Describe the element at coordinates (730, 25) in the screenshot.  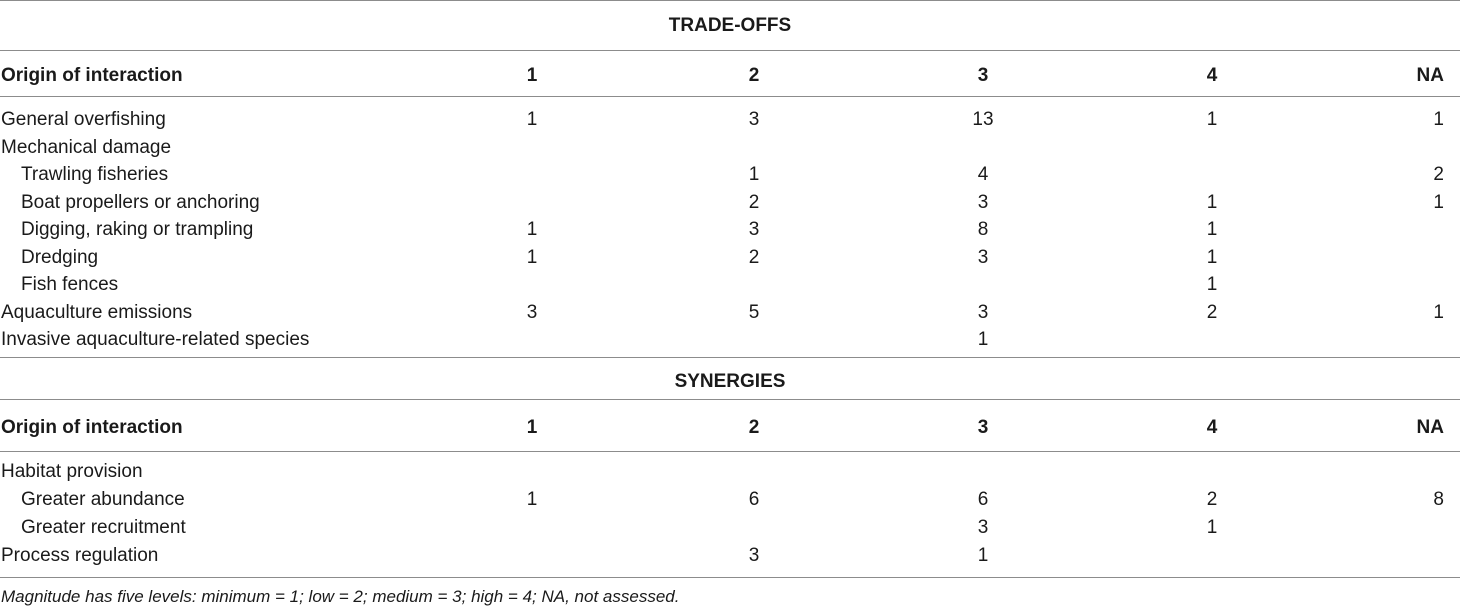
I see `tradeoffs-title: TRADE-OFFS` at that location.